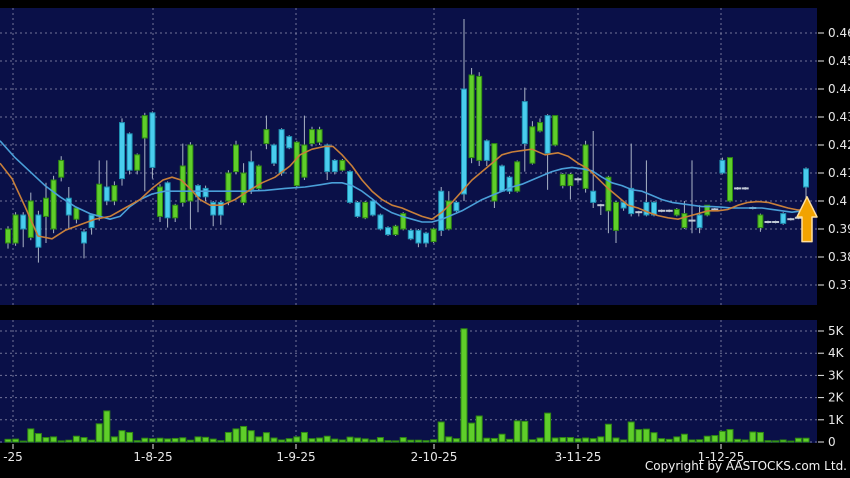 This screenshot has height=478, width=850. What do you see at coordinates (152, 457) in the screenshot?
I see `month-axis-label: 1-8-25` at bounding box center [152, 457].